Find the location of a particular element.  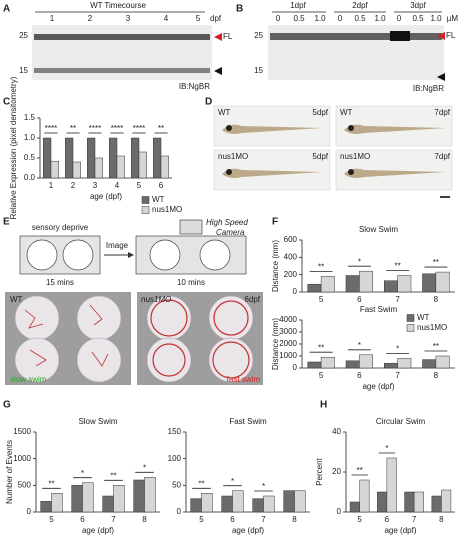

blot-band is located at coordinates (122, 70).